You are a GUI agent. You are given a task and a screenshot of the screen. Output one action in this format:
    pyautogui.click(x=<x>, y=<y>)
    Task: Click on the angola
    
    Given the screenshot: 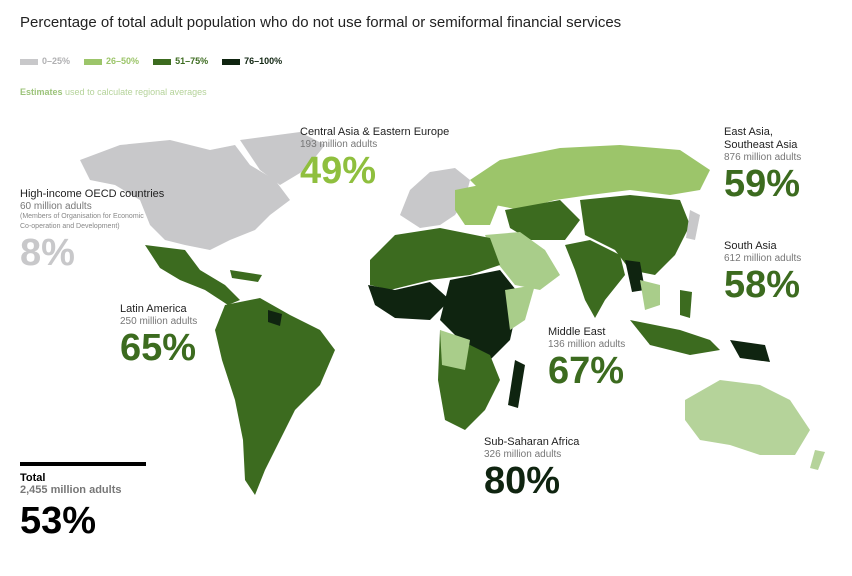 What is the action you would take?
    pyautogui.click(x=455, y=350)
    